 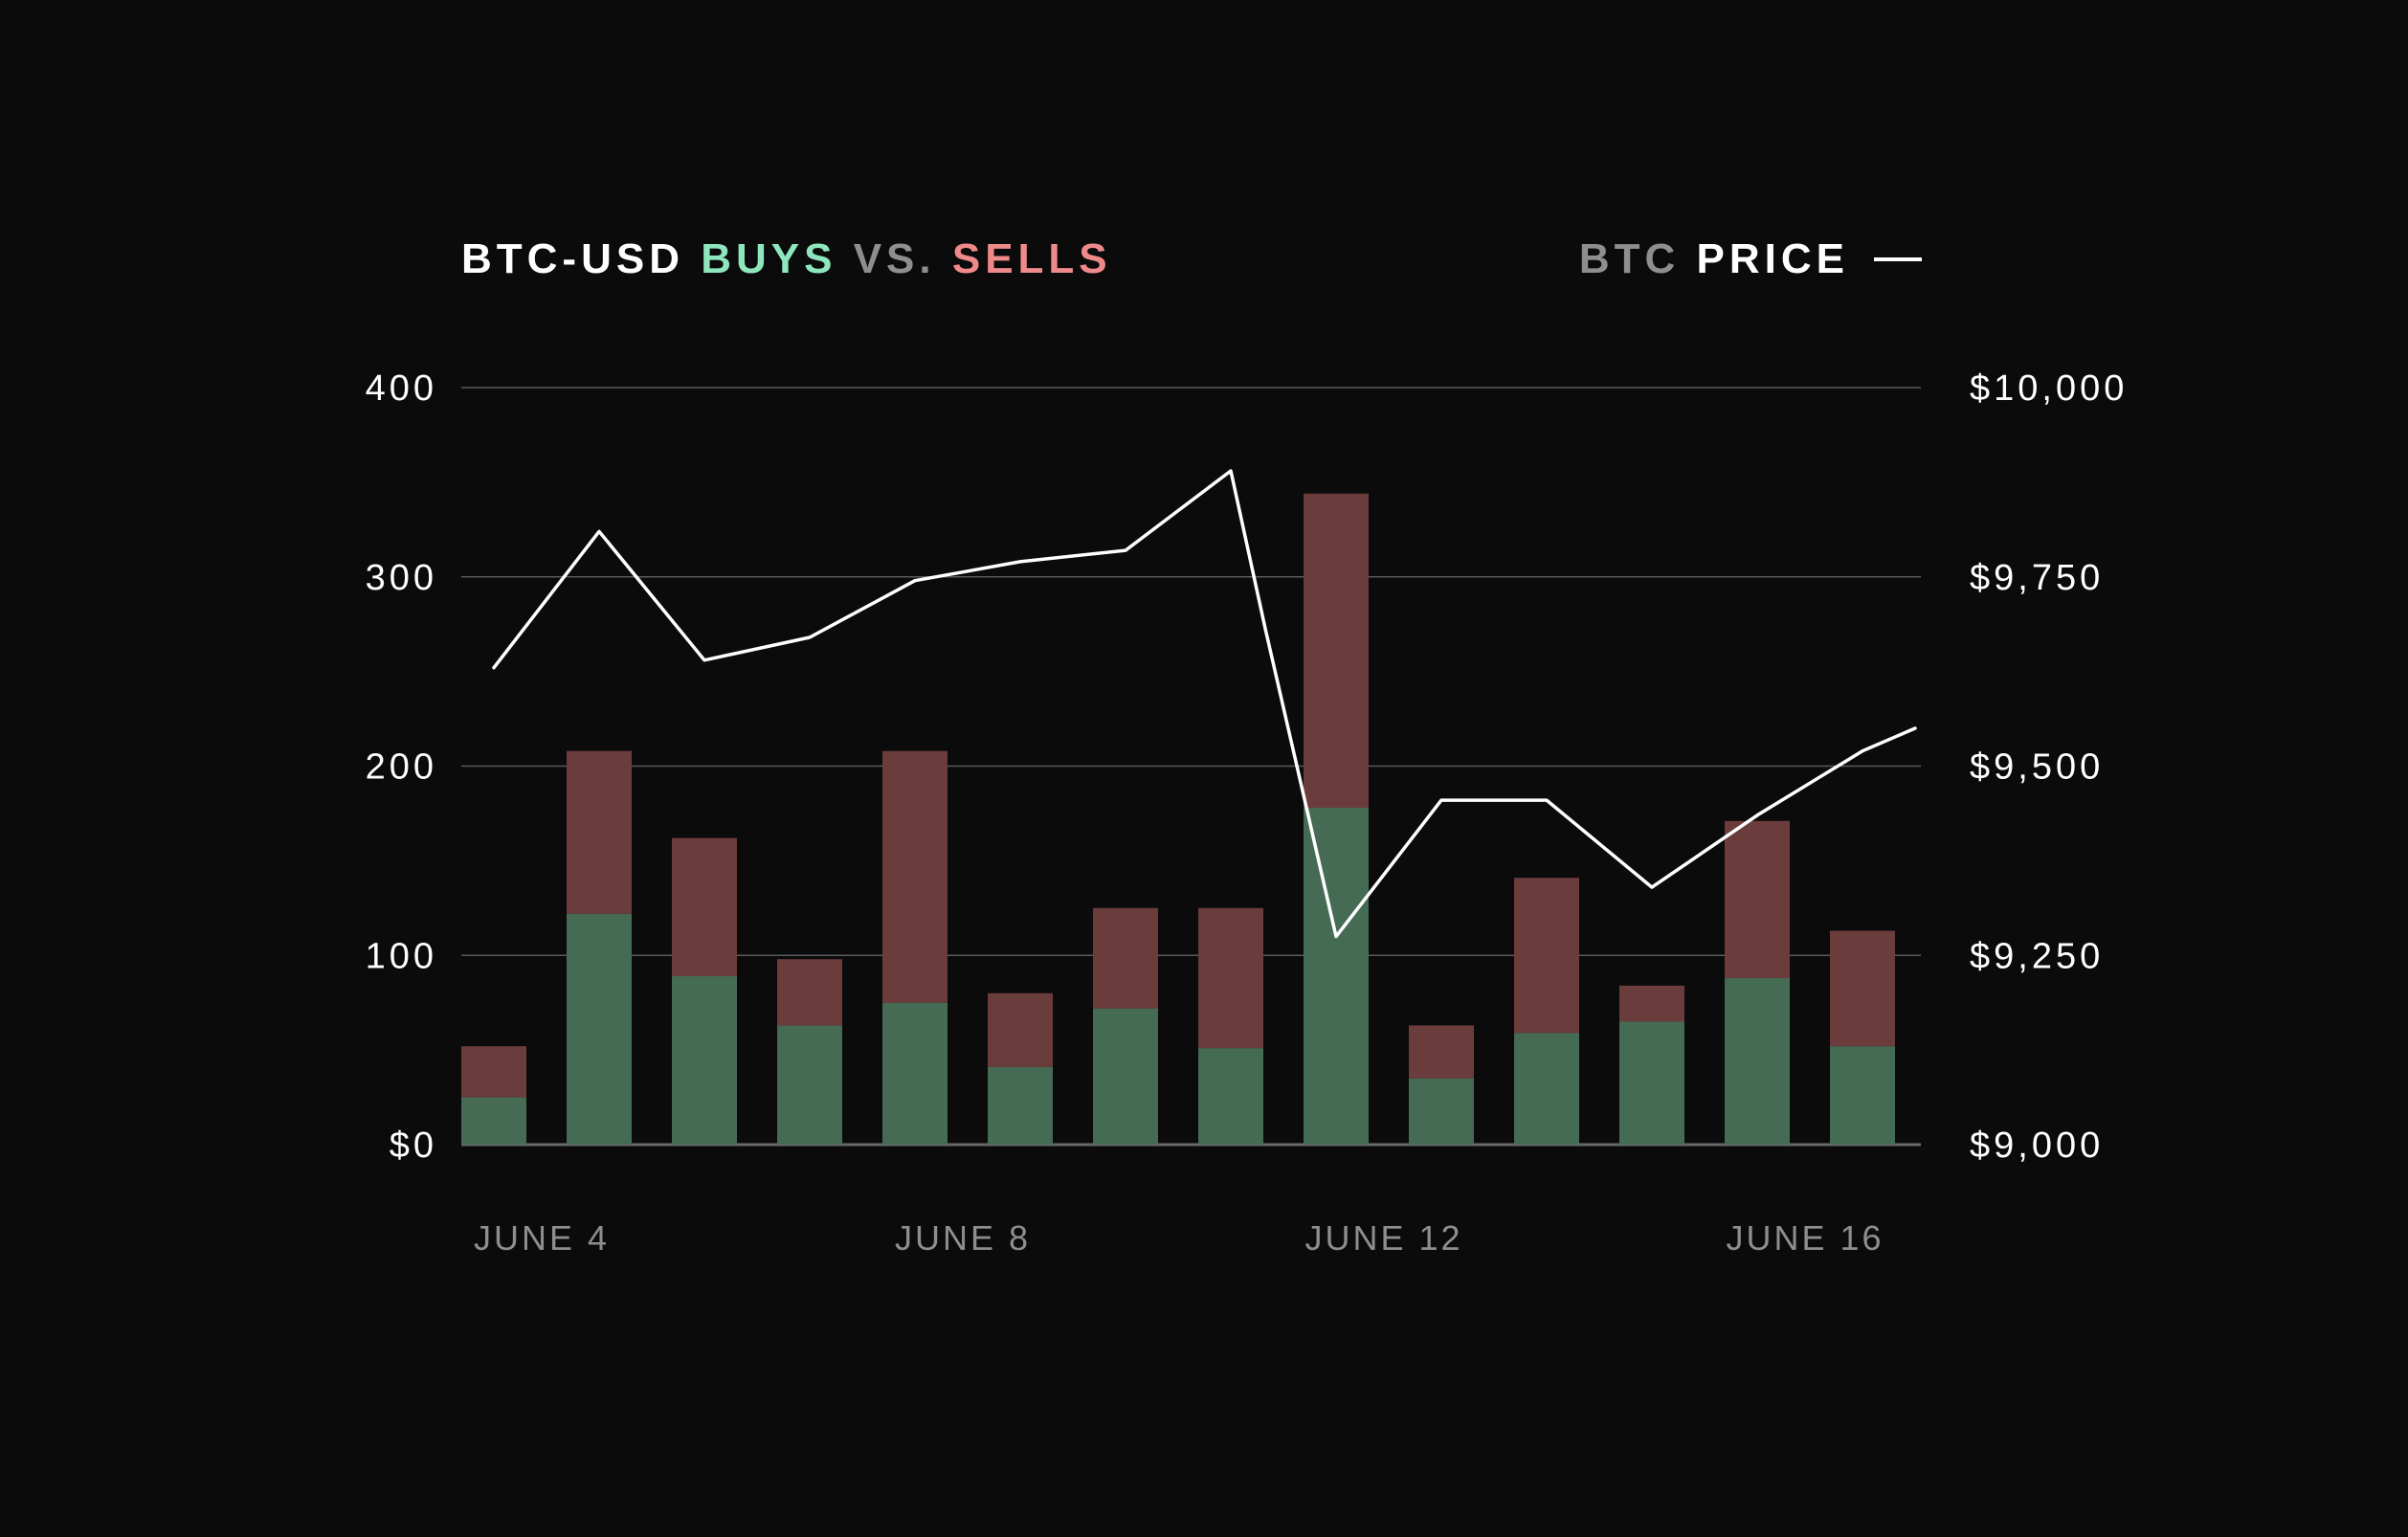 I want to click on y2-tick-label: $9,250, so click(x=2037, y=956).